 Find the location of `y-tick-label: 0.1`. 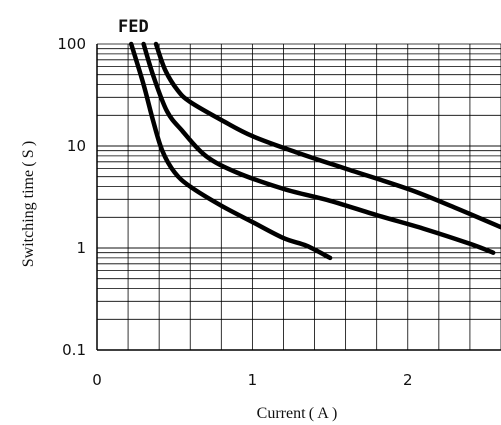

y-tick-label: 0.1 is located at coordinates (74, 350).